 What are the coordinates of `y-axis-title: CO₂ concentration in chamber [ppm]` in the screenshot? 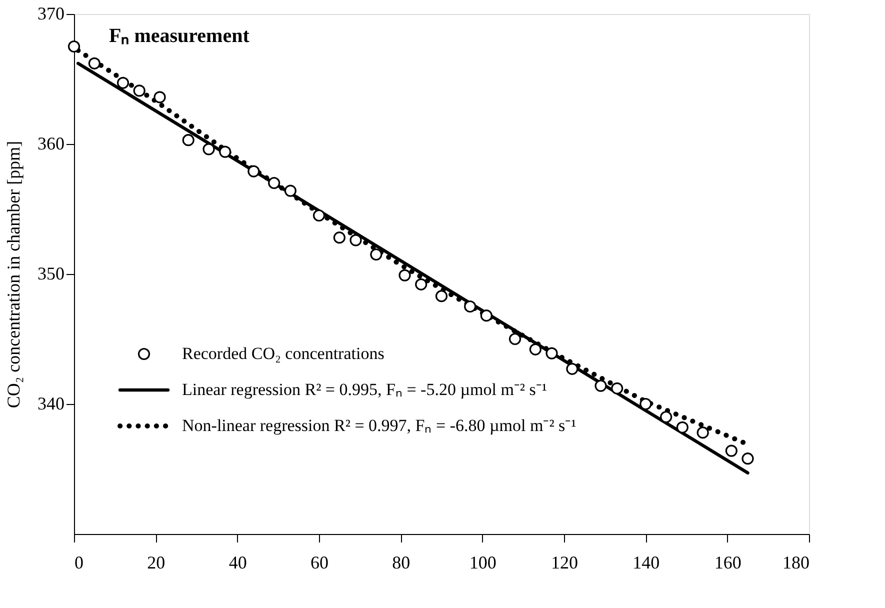 It's located at (14, 274).